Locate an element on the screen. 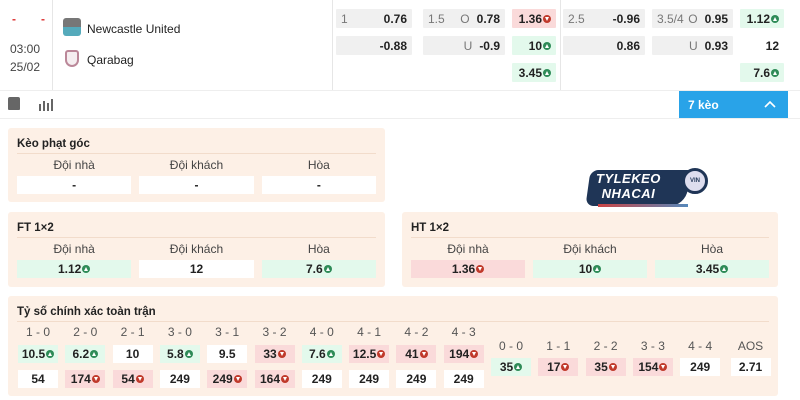 The image size is (800, 400). column-header: Hòa is located at coordinates (318, 165).